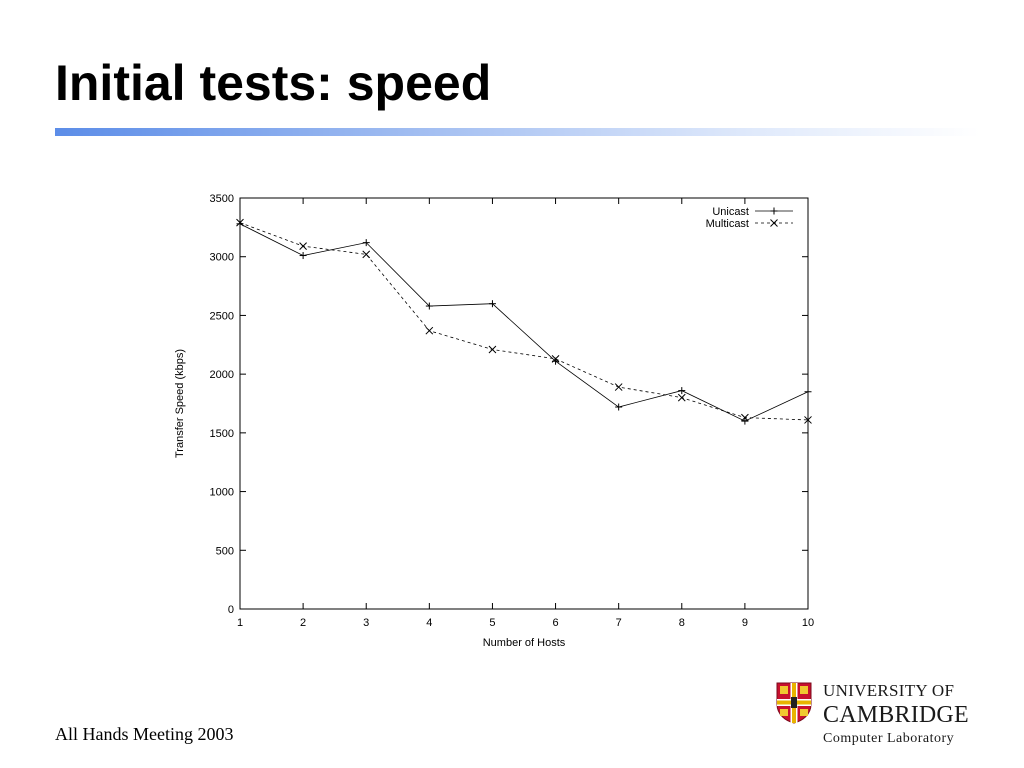 This screenshot has width=1024, height=768. I want to click on x-tick-label: 6, so click(555, 623).